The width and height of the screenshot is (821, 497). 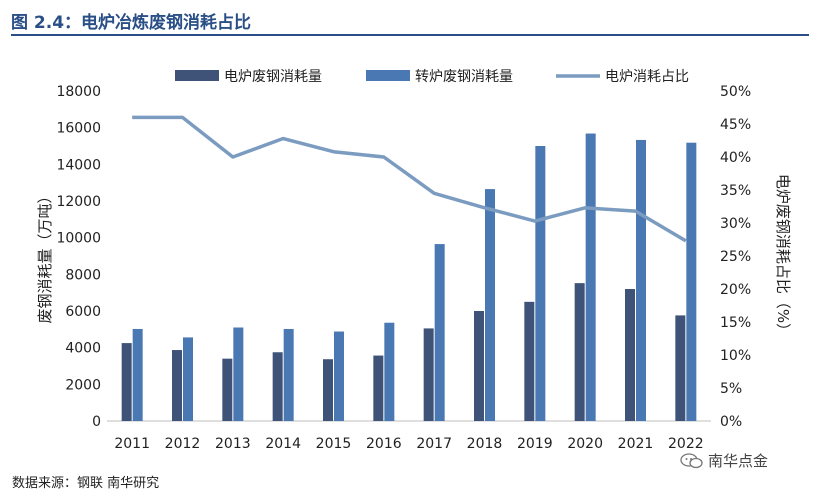 What do you see at coordinates (579, 352) in the screenshot?
I see `bar-eaf-scrap-2020` at bounding box center [579, 352].